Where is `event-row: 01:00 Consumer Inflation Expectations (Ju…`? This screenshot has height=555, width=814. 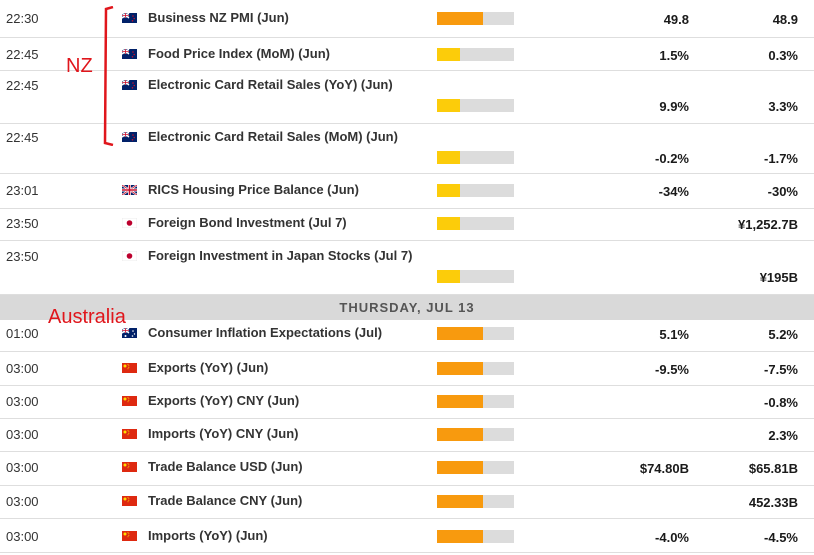
event-row: 01:00 Consumer Inflation Expectations (Ju… is located at coordinates (407, 336).